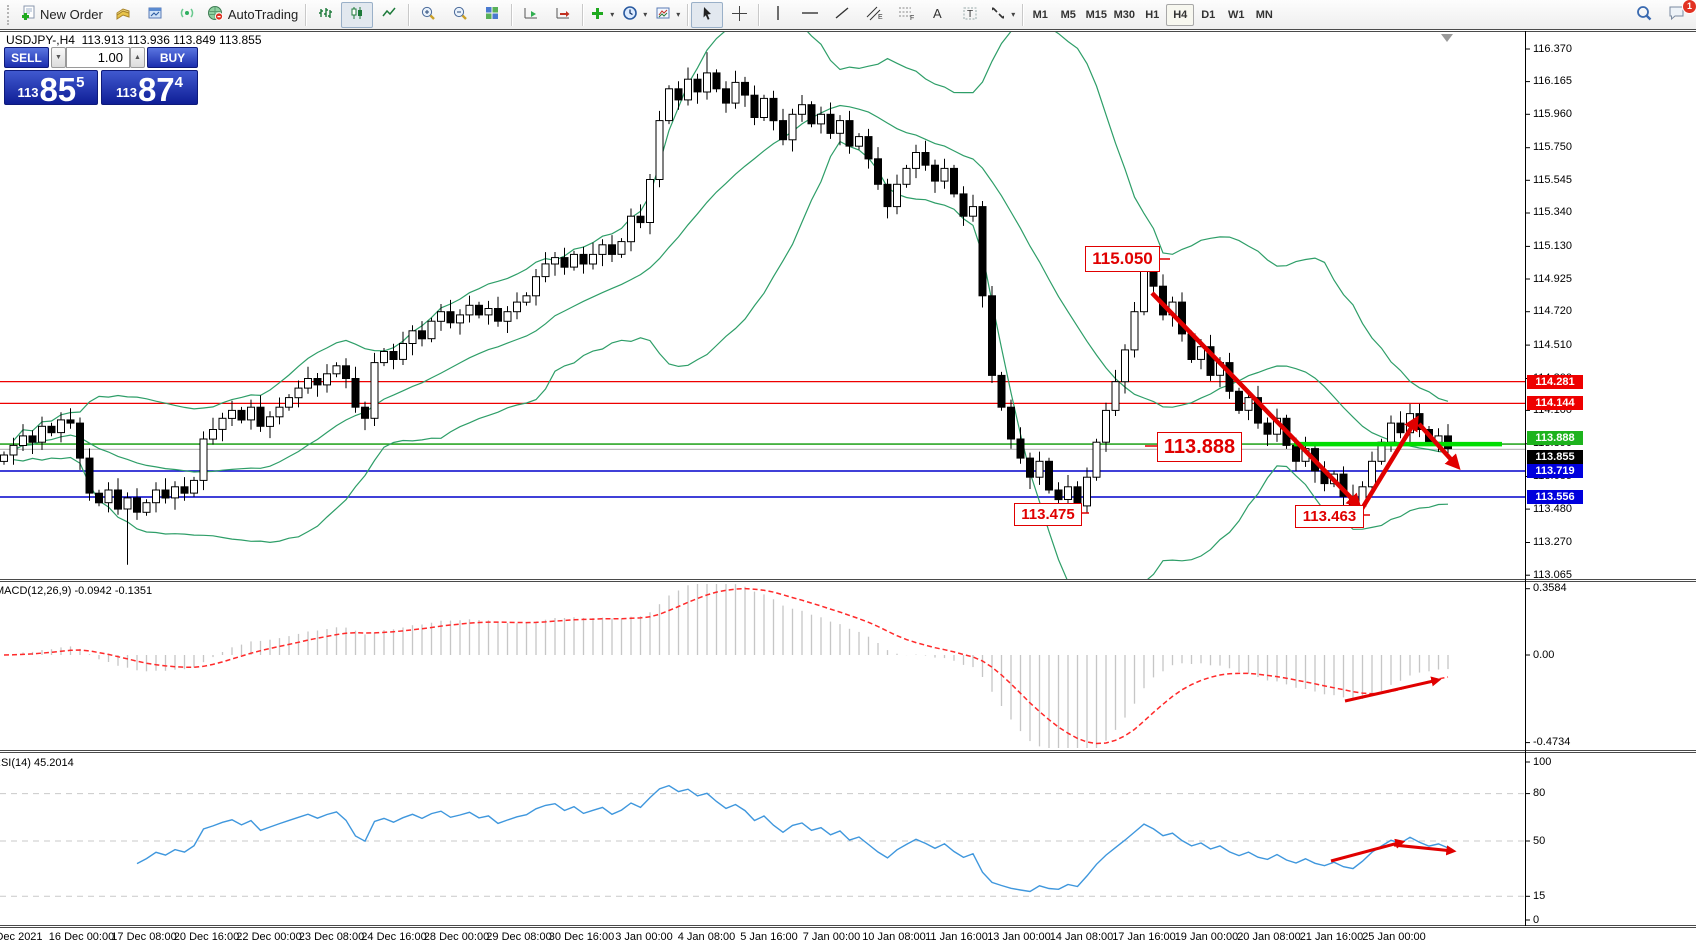  What do you see at coordinates (1264, 14) in the screenshot?
I see `timeframe-mn-button: MN` at bounding box center [1264, 14].